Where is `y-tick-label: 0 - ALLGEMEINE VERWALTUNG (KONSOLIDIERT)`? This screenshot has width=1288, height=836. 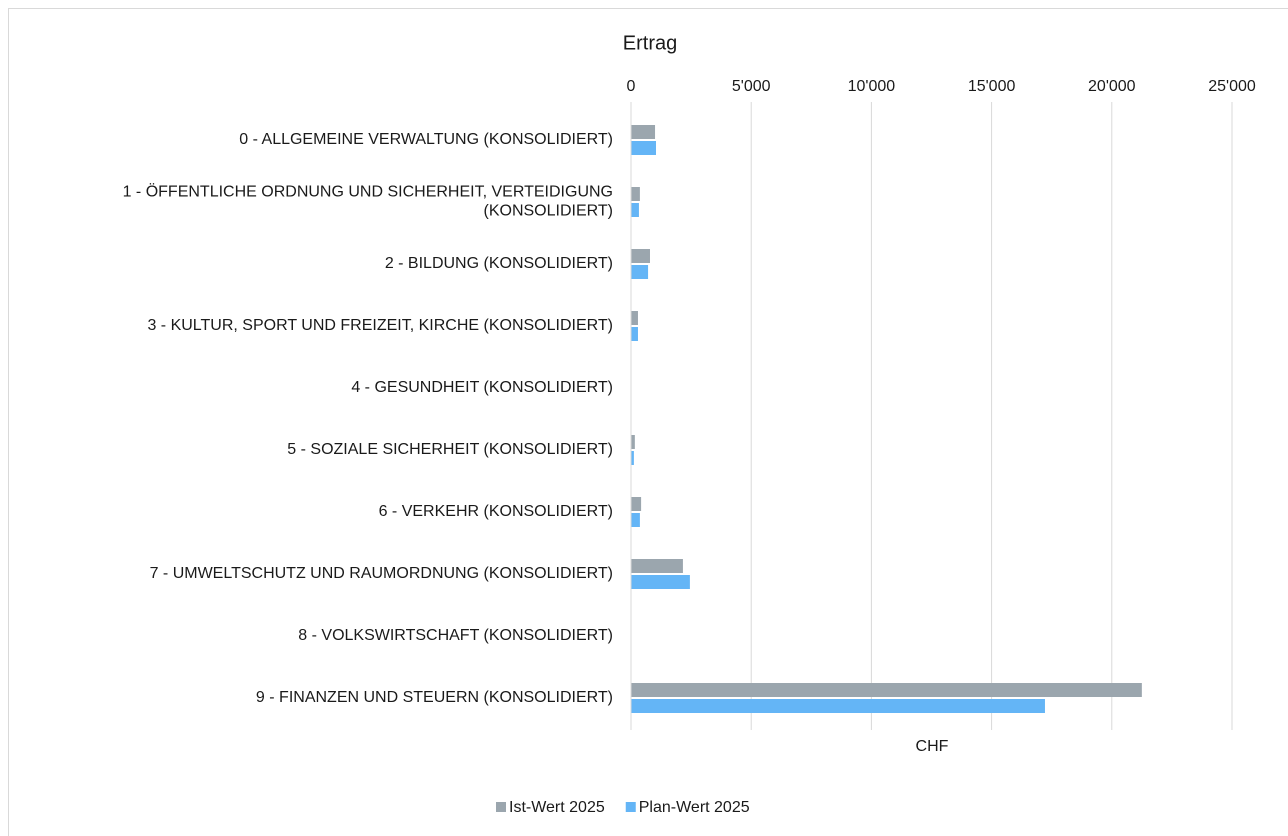 y-tick-label: 0 - ALLGEMEINE VERWALTUNG (KONSOLIDIERT) is located at coordinates (426, 139).